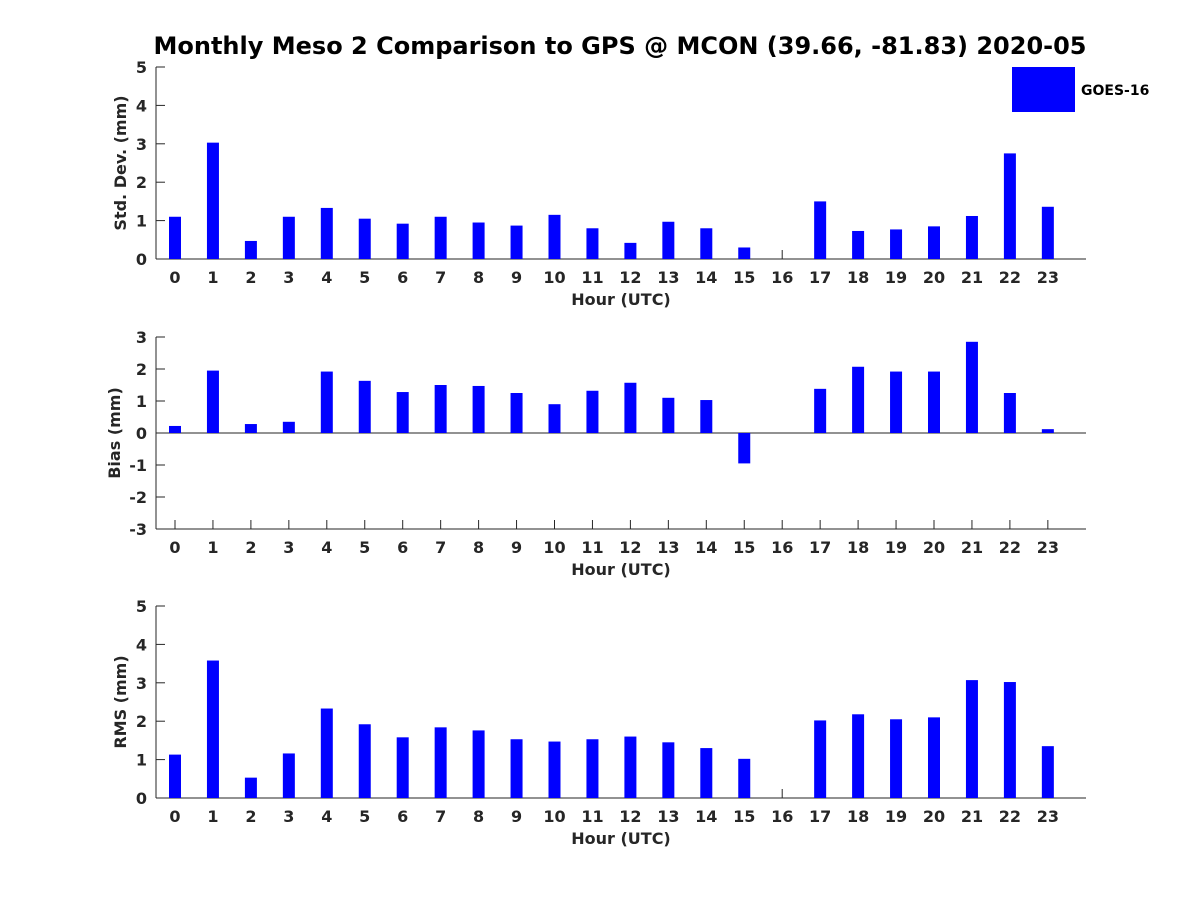  I want to click on x-tick-label: 3, so click(288, 547).